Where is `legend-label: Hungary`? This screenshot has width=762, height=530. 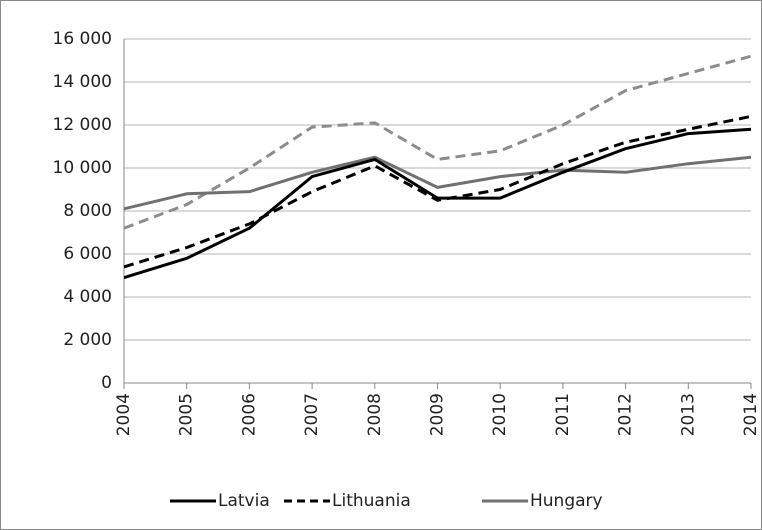
legend-label: Hungary is located at coordinates (566, 501).